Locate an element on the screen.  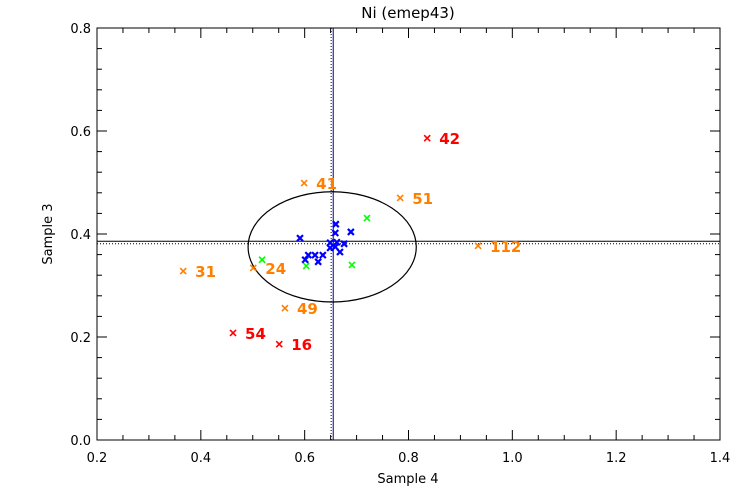
x-tick-label: 1.0 is located at coordinates (512, 458).